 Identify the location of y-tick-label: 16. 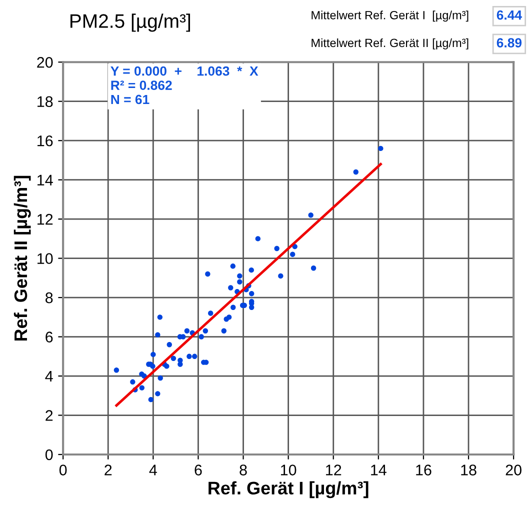
(45, 140).